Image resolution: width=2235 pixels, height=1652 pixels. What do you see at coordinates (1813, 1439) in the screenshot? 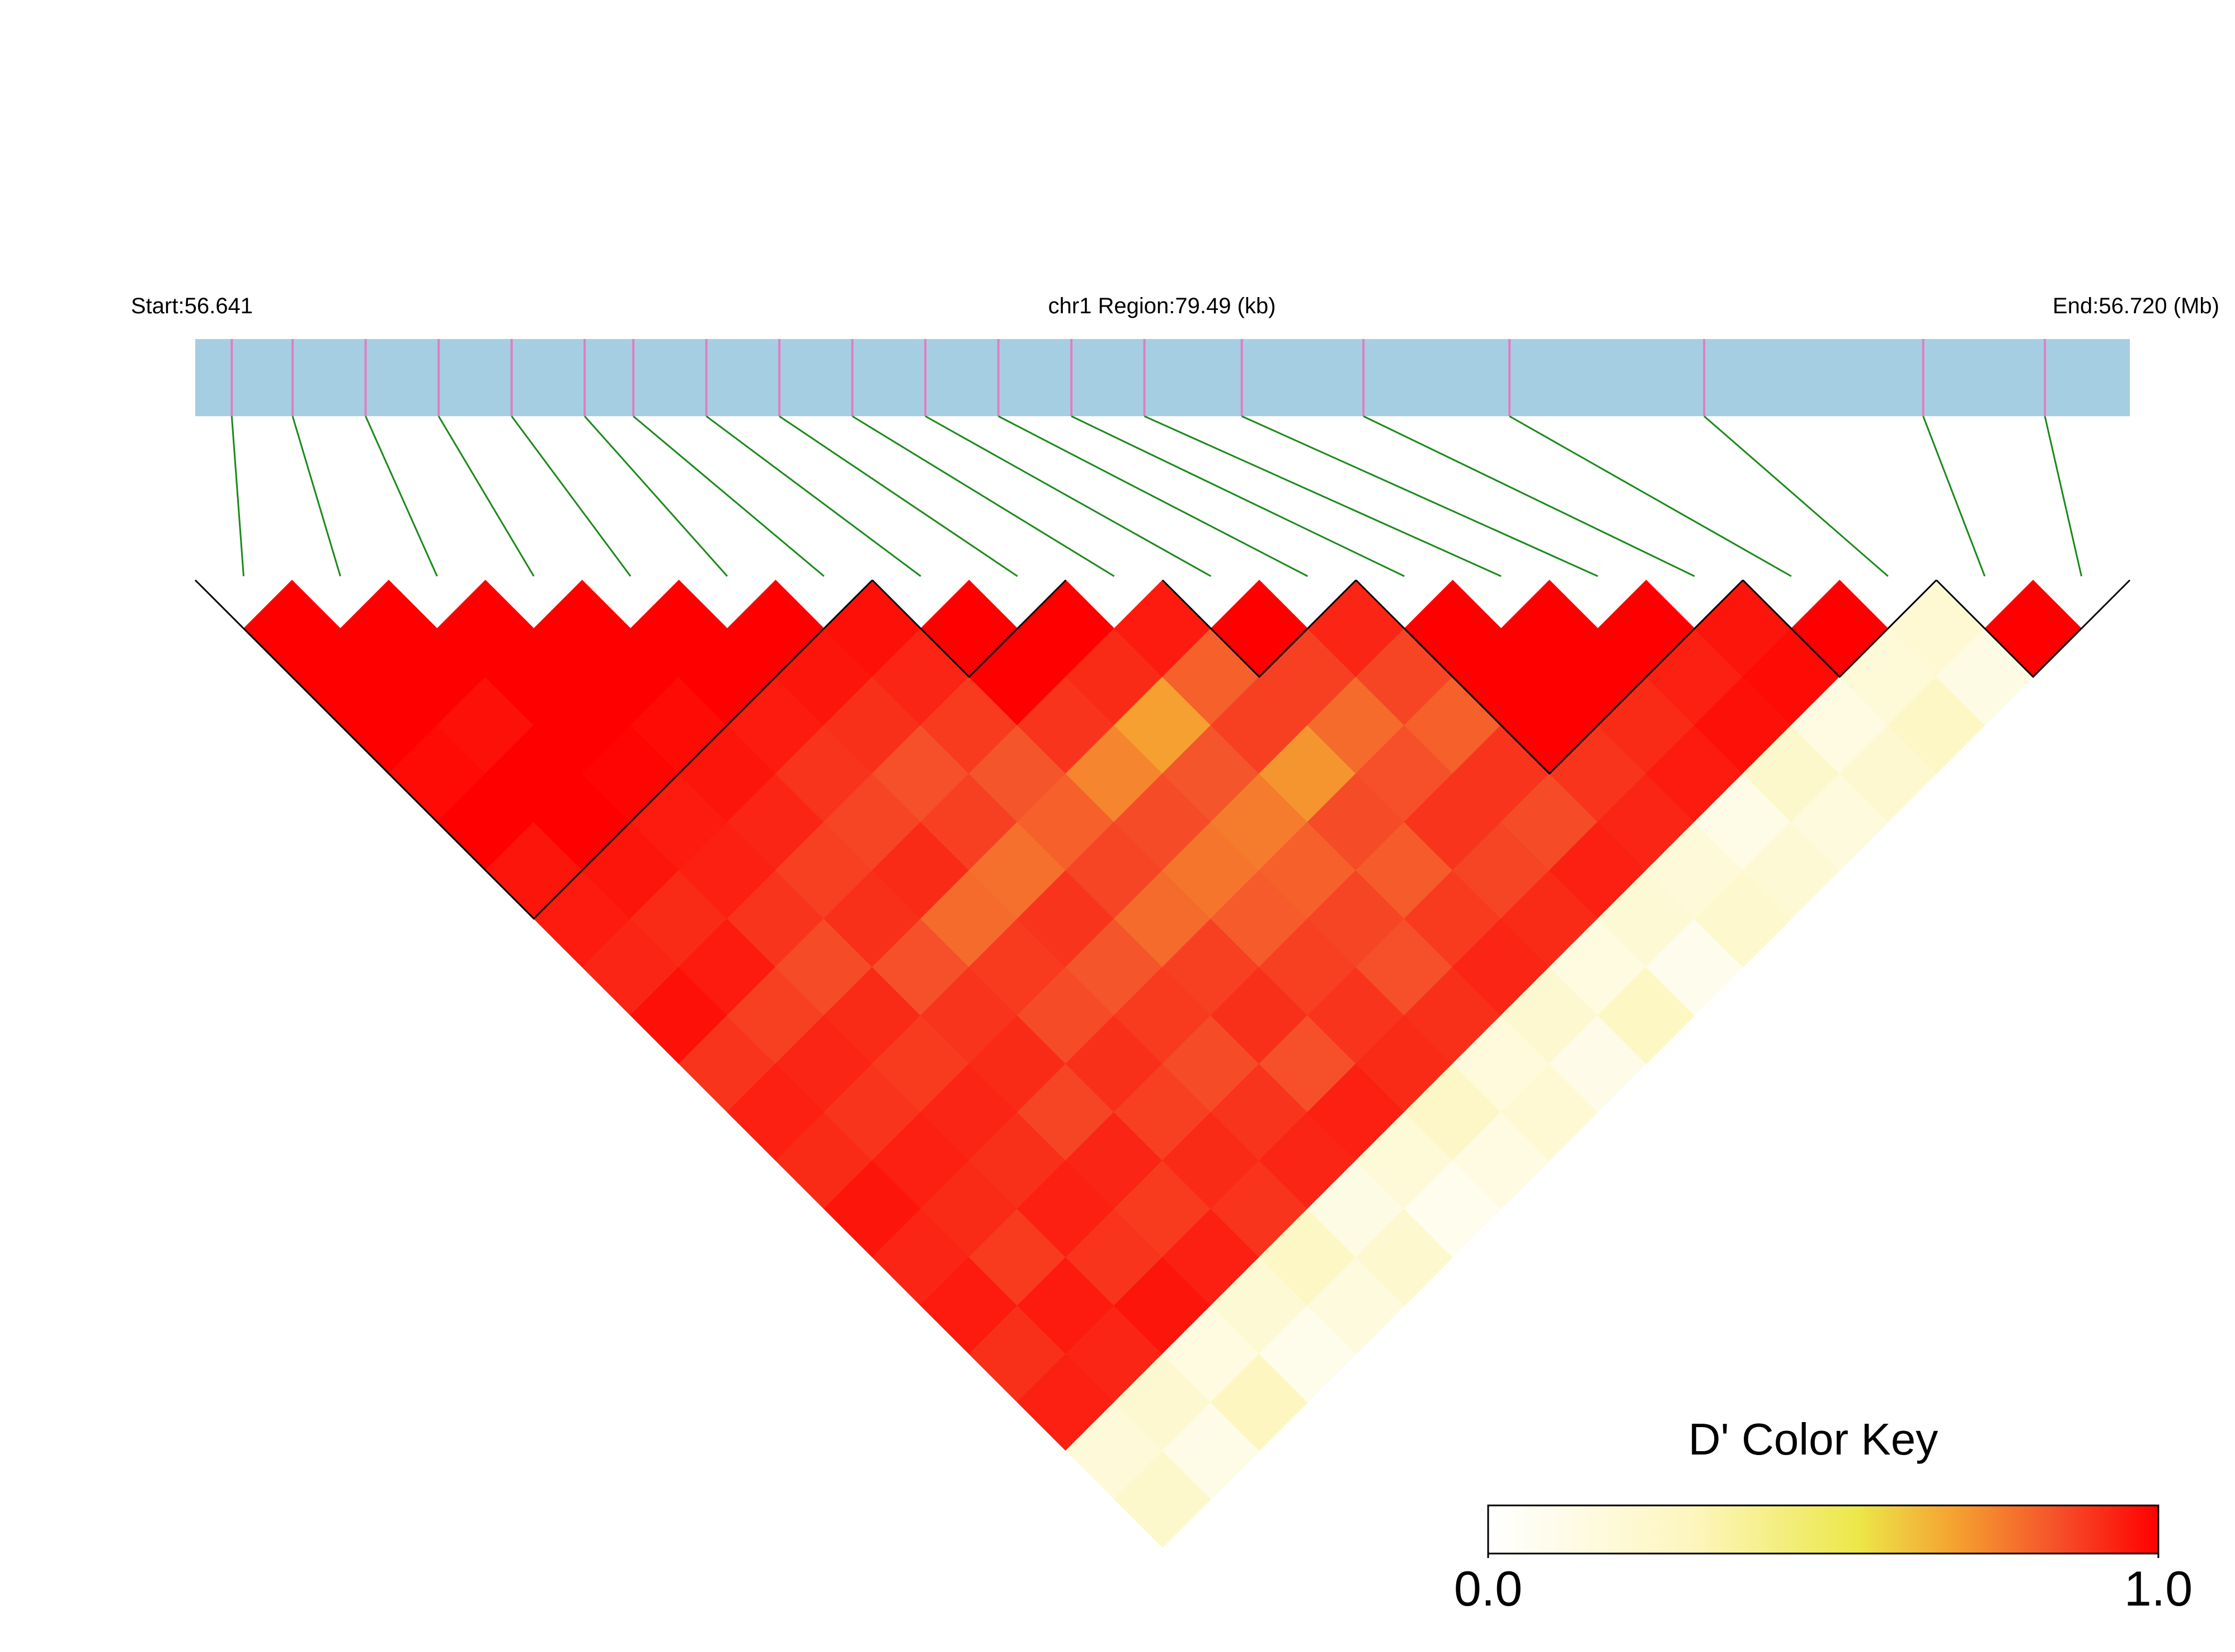
I see `color-key-title: D' Color Key` at bounding box center [1813, 1439].